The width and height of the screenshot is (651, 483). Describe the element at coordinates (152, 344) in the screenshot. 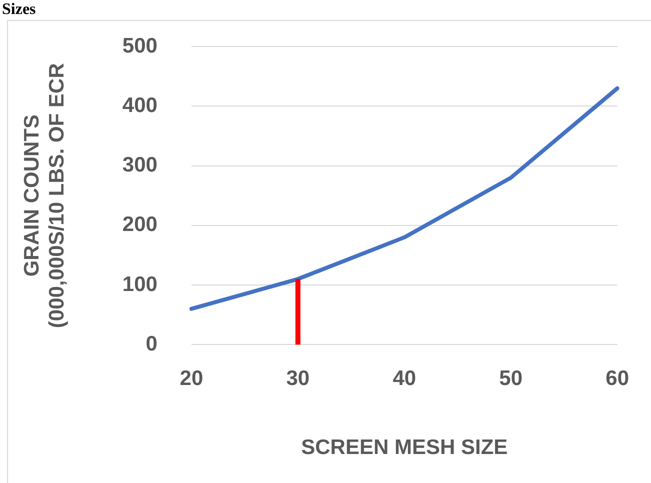

I see `y-tick-label: 0` at that location.